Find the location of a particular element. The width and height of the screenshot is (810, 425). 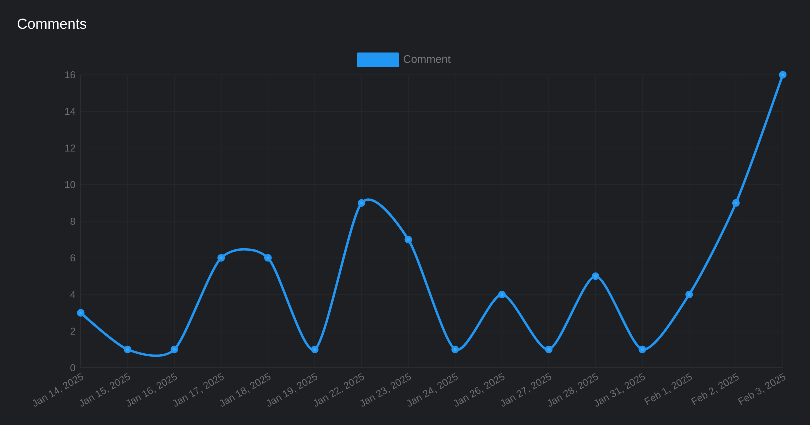

x-tick-label: Feb 2, 2025 is located at coordinates (715, 389).